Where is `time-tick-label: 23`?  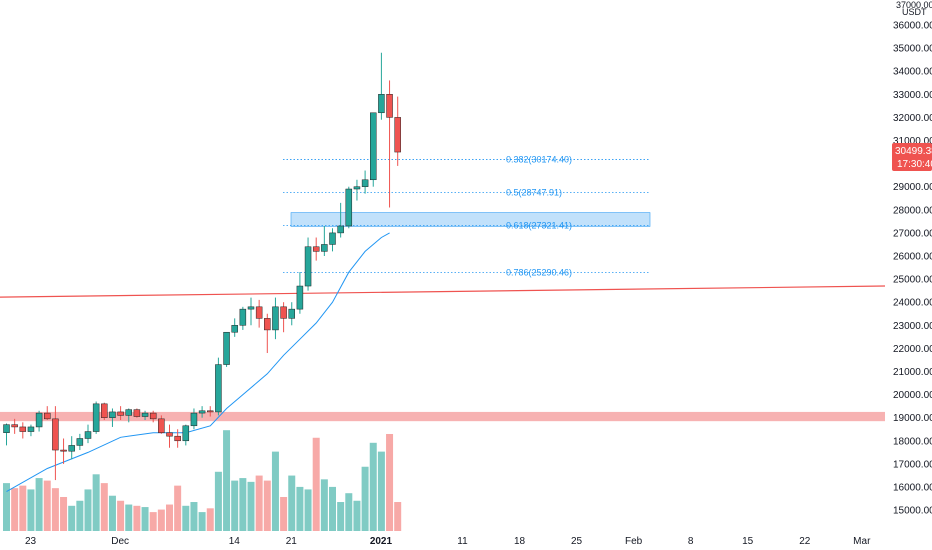 time-tick-label: 23 is located at coordinates (31, 541).